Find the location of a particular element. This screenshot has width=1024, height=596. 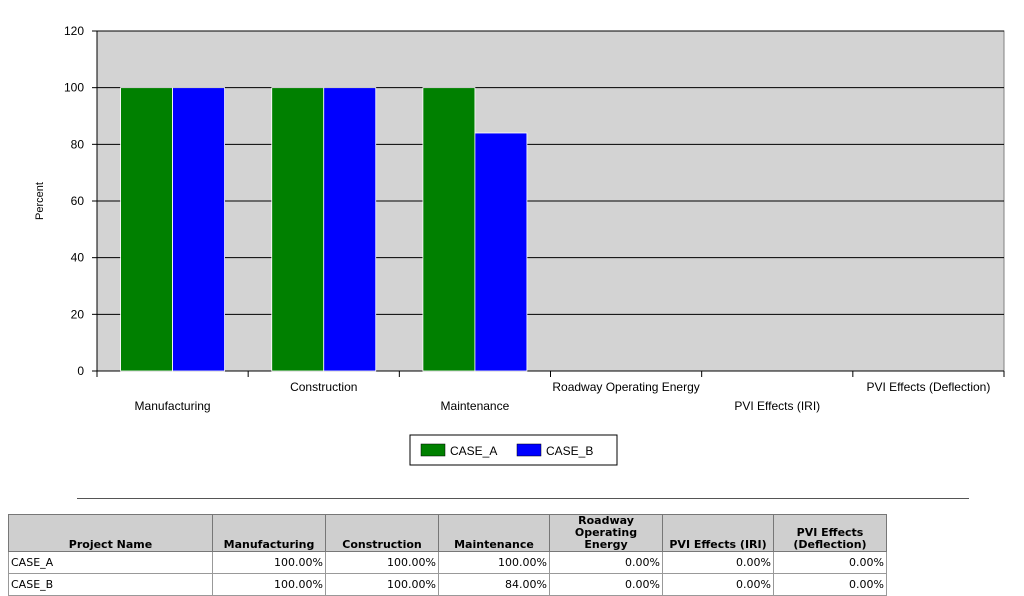

y-tick-label: 0 is located at coordinates (80, 371).